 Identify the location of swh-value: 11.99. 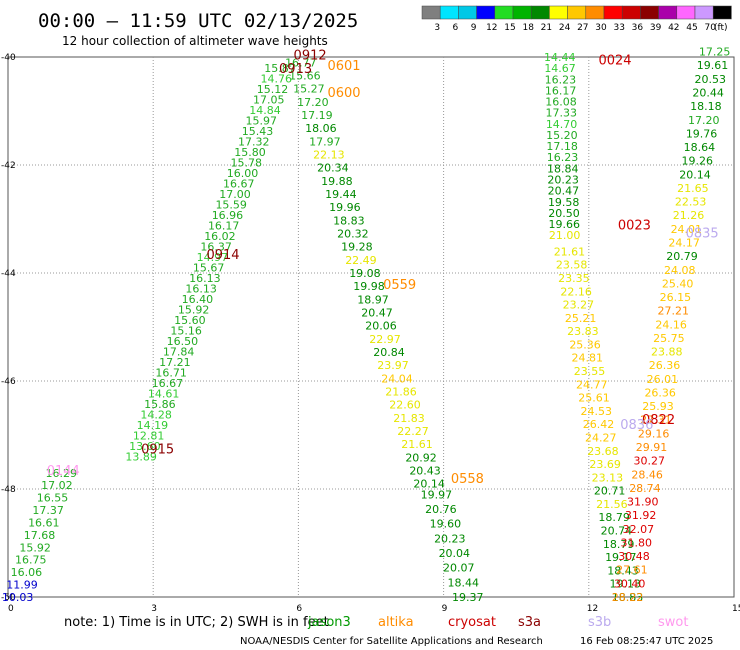
(22, 585).